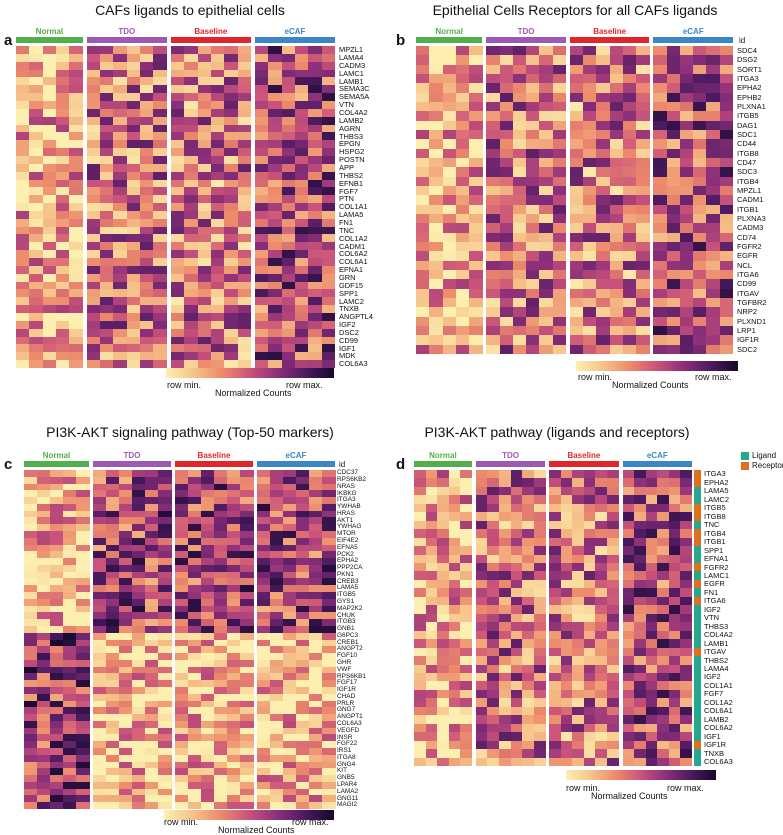 The image size is (783, 835). Describe the element at coordinates (348, 791) in the screenshot. I see `gene-label: LAMA2` at that location.